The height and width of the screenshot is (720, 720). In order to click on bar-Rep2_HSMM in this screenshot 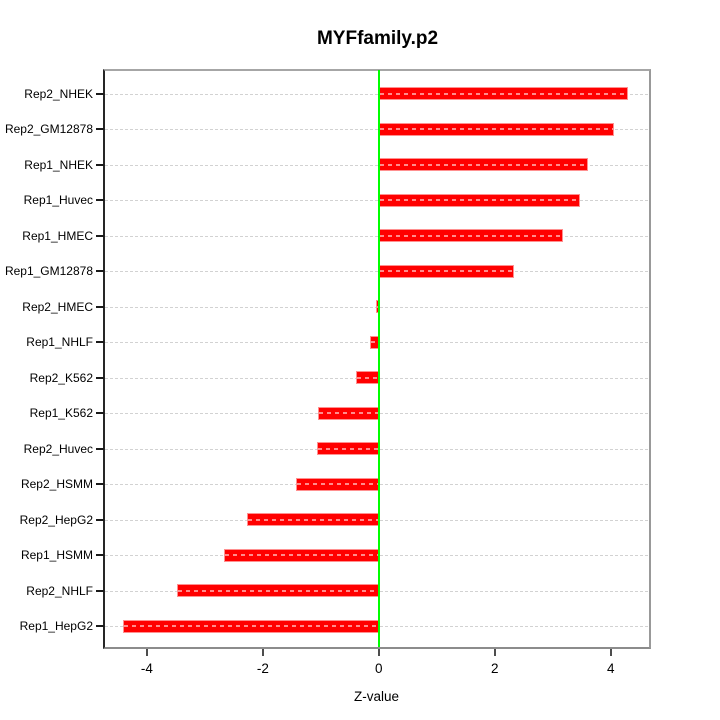, I will do `click(337, 484)`.